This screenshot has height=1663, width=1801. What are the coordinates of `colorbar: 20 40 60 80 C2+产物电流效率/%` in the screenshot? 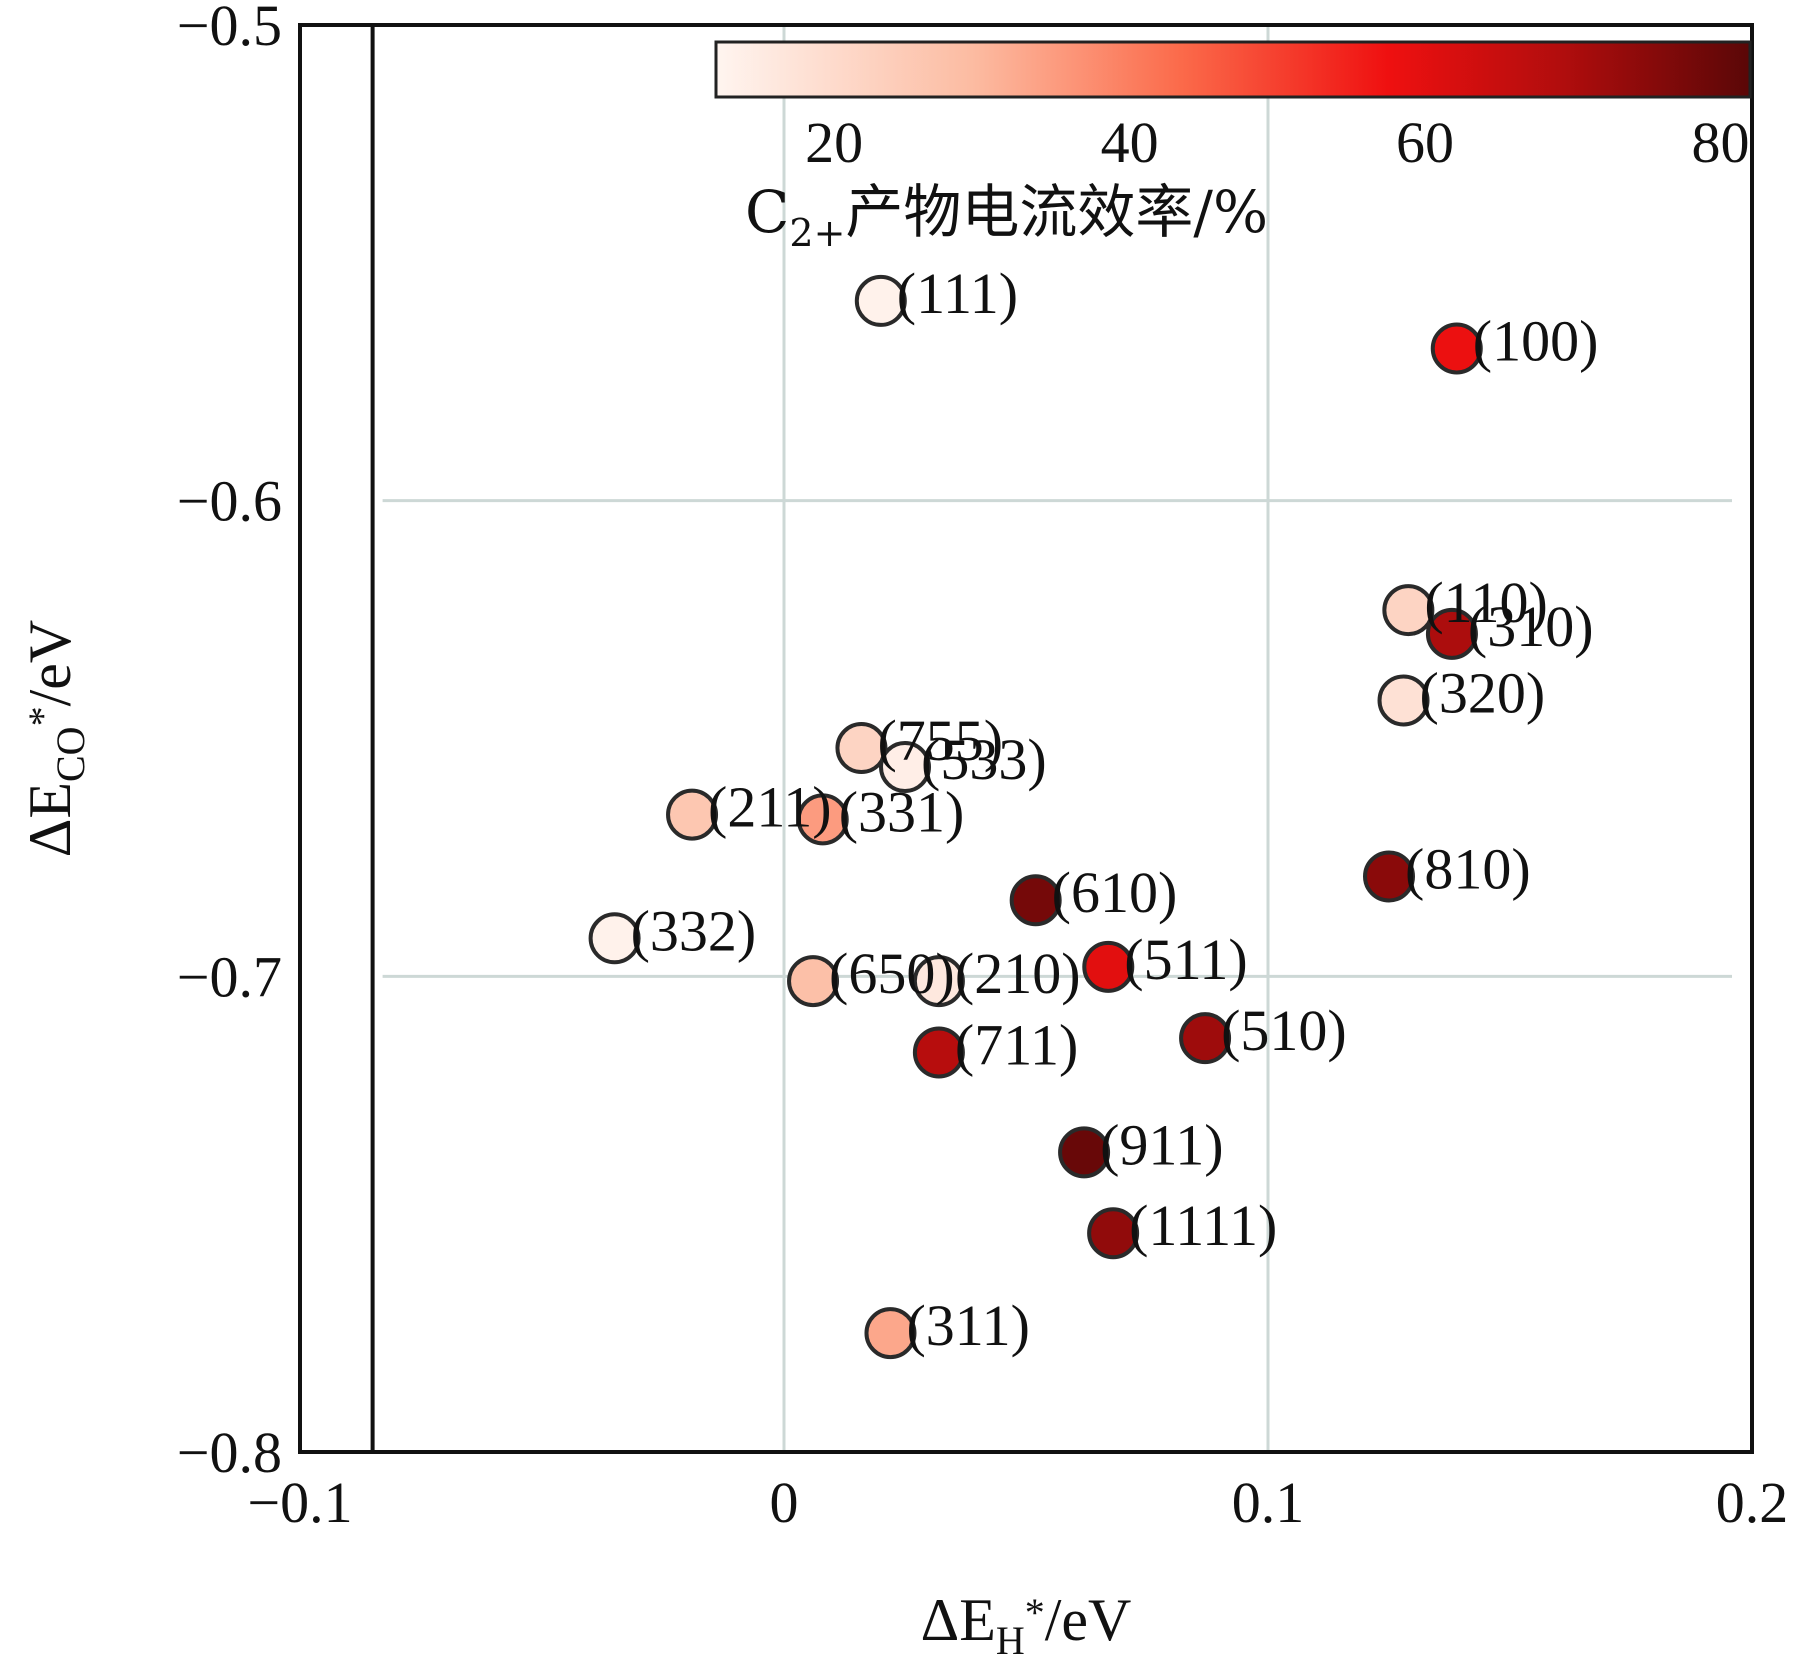 It's located at (1233, 147).